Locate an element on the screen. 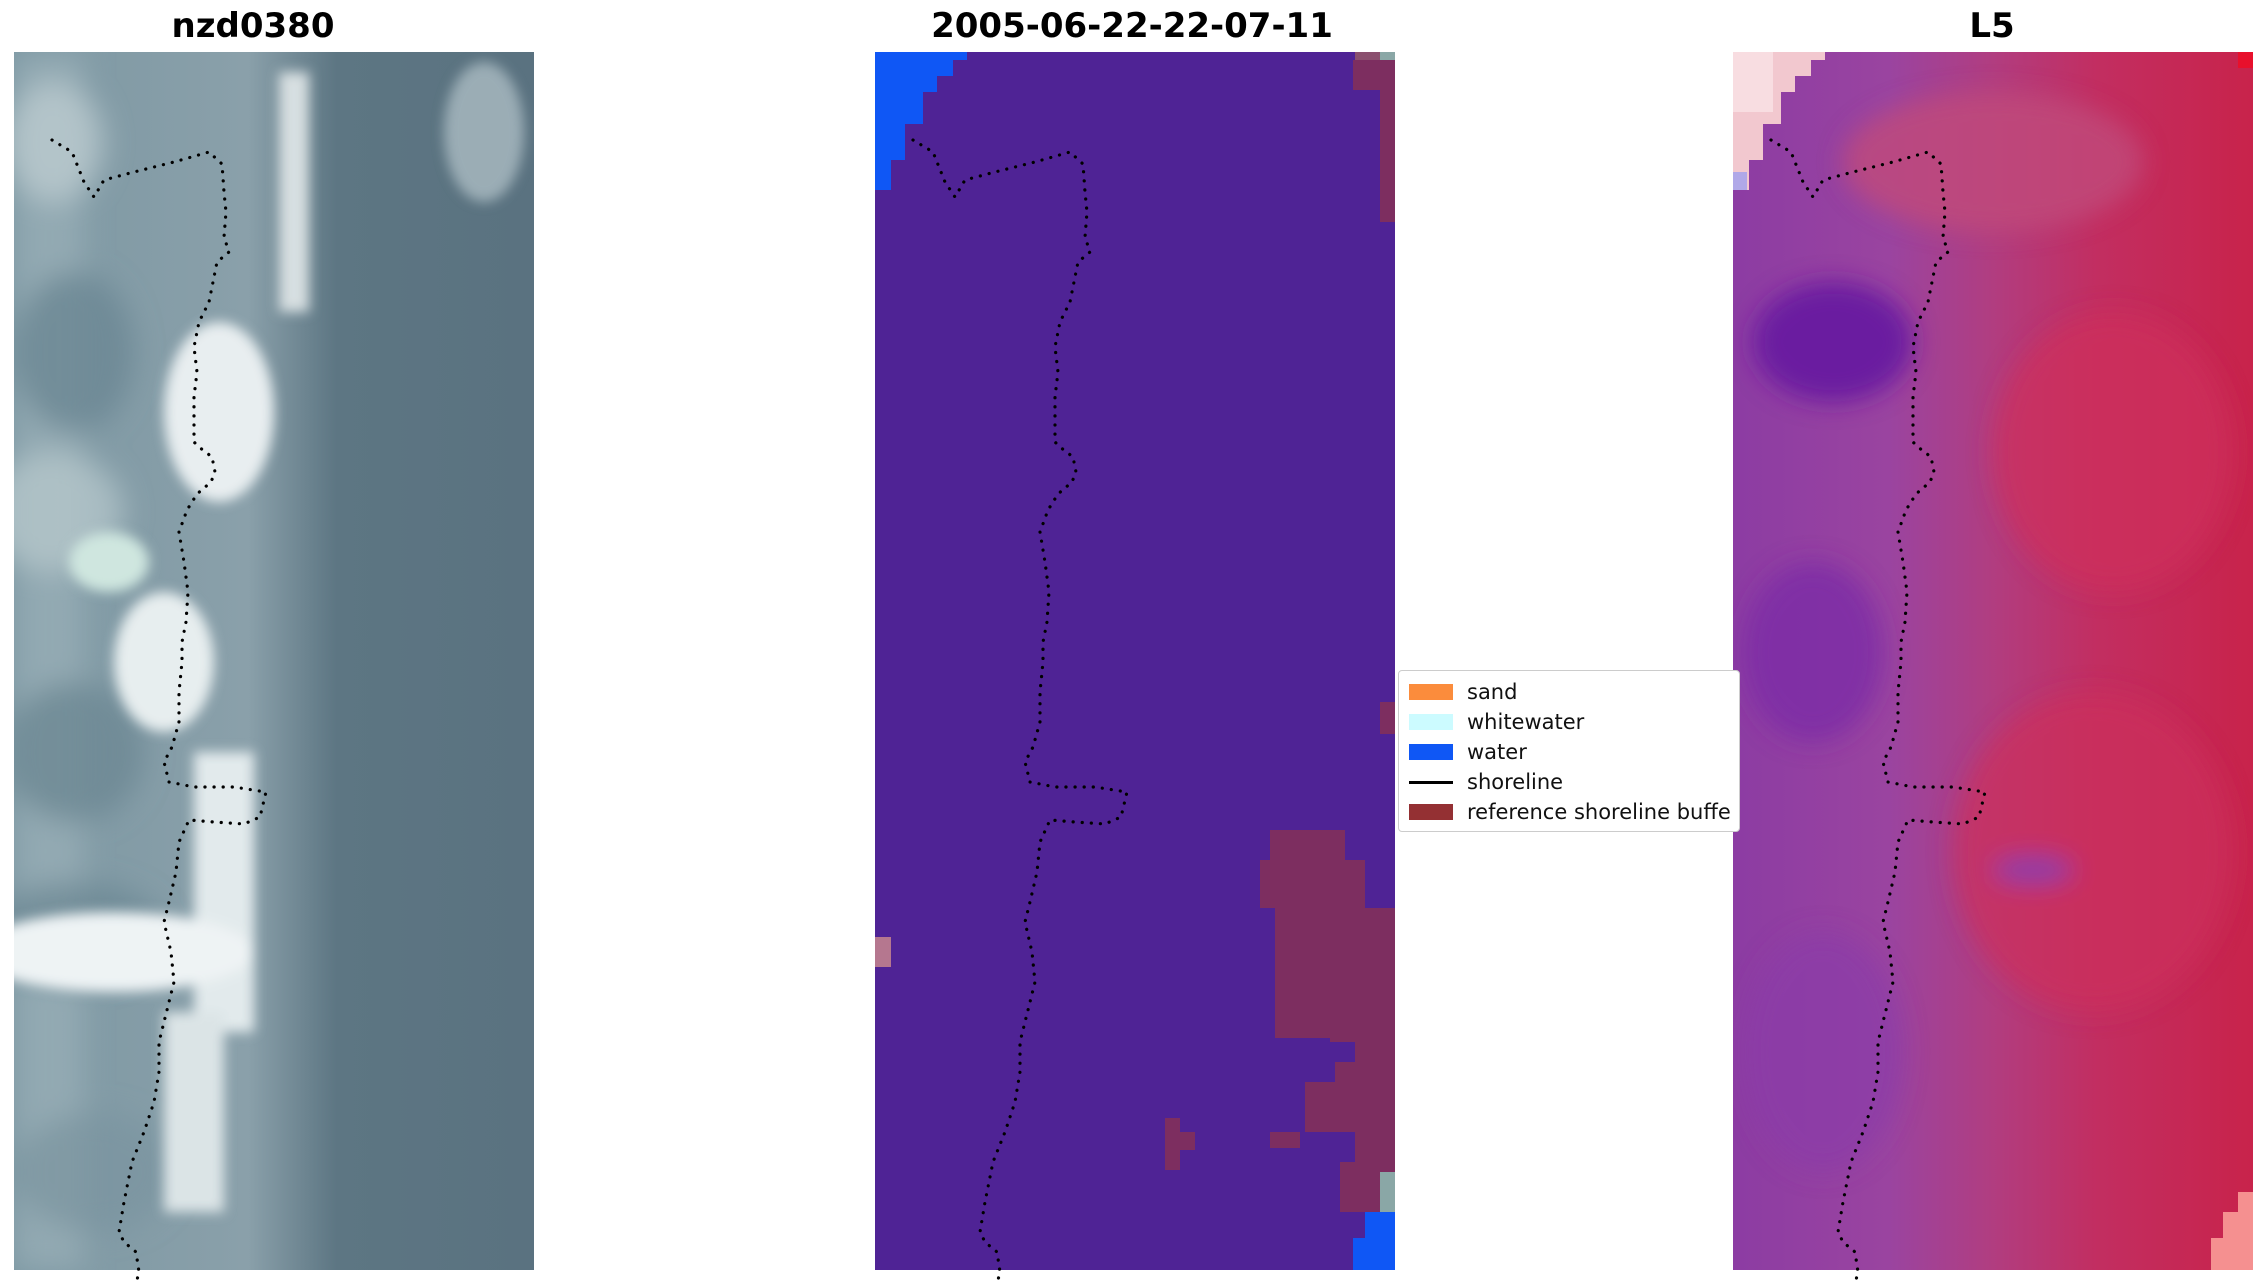  legend-label-sand: sand is located at coordinates (1492, 692).